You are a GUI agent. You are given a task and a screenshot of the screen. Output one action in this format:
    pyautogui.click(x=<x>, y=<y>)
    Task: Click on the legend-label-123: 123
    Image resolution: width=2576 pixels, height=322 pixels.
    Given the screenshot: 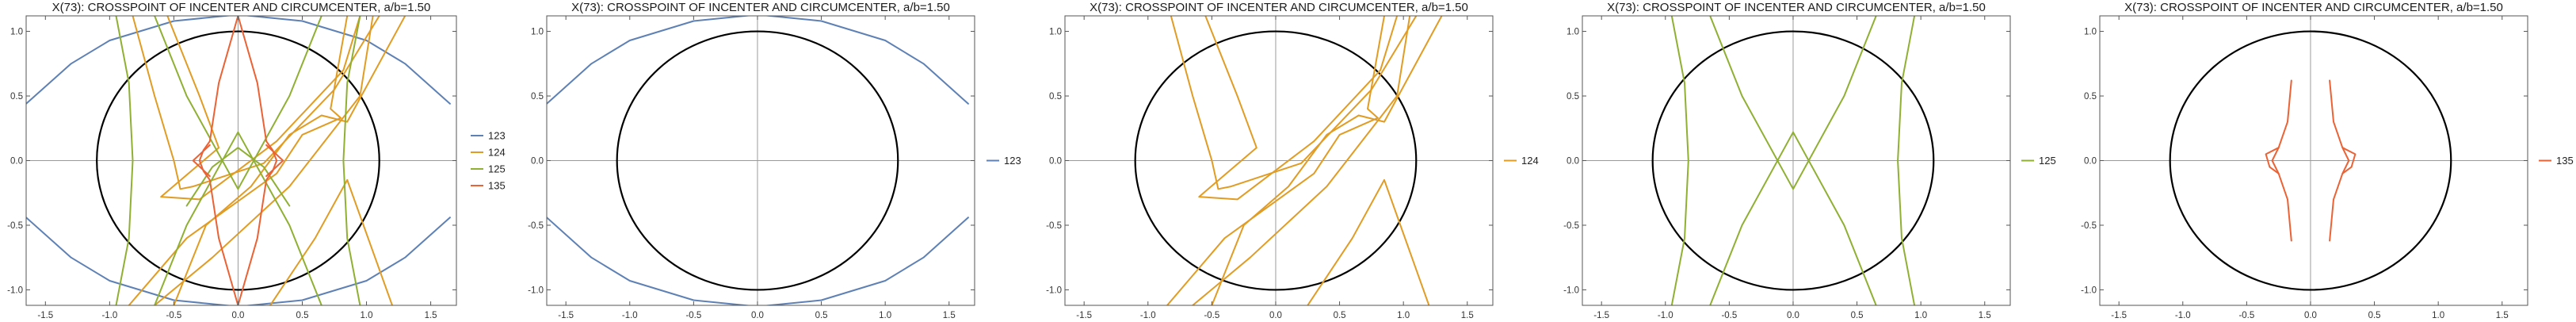 What is the action you would take?
    pyautogui.click(x=497, y=136)
    